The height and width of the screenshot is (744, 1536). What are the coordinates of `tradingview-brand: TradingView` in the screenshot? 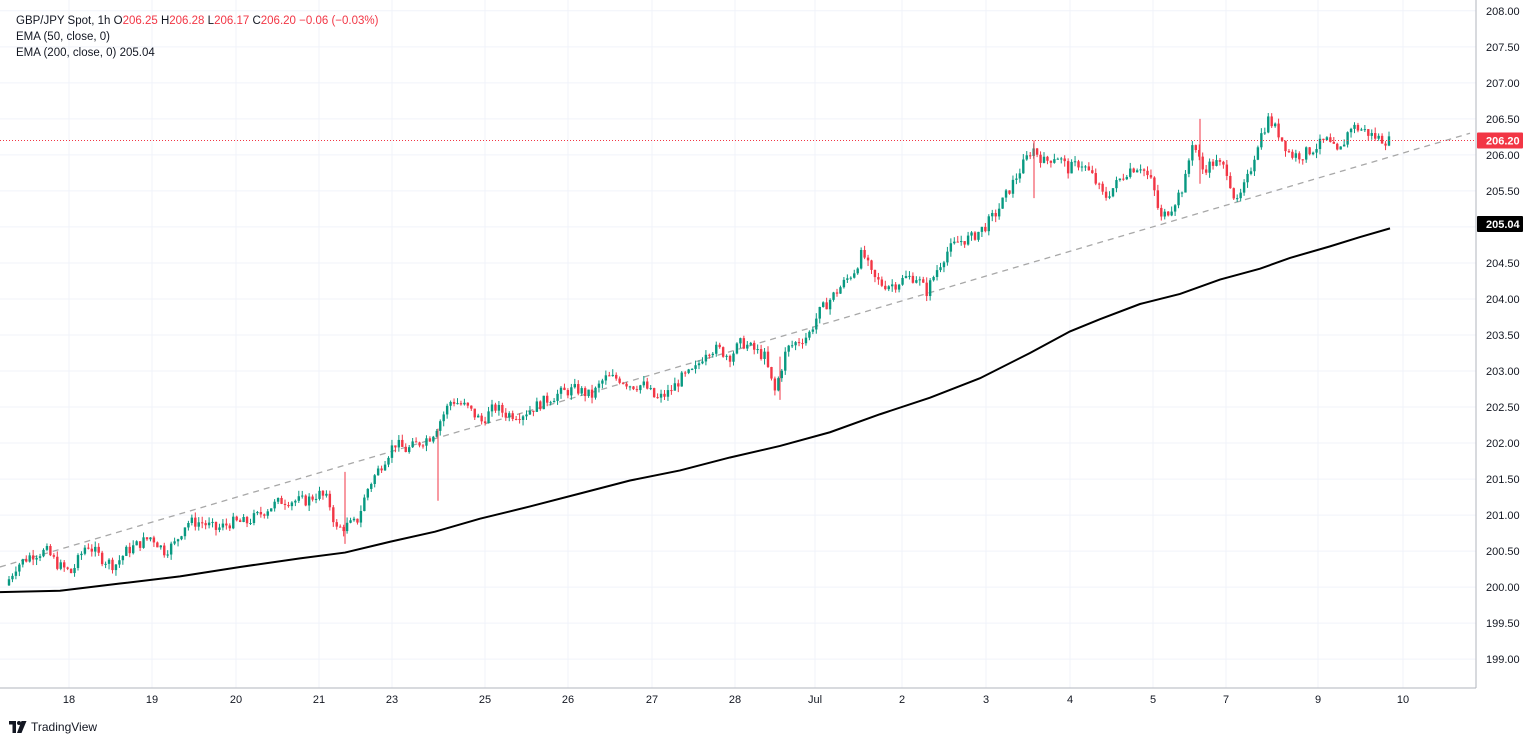 It's located at (53, 727).